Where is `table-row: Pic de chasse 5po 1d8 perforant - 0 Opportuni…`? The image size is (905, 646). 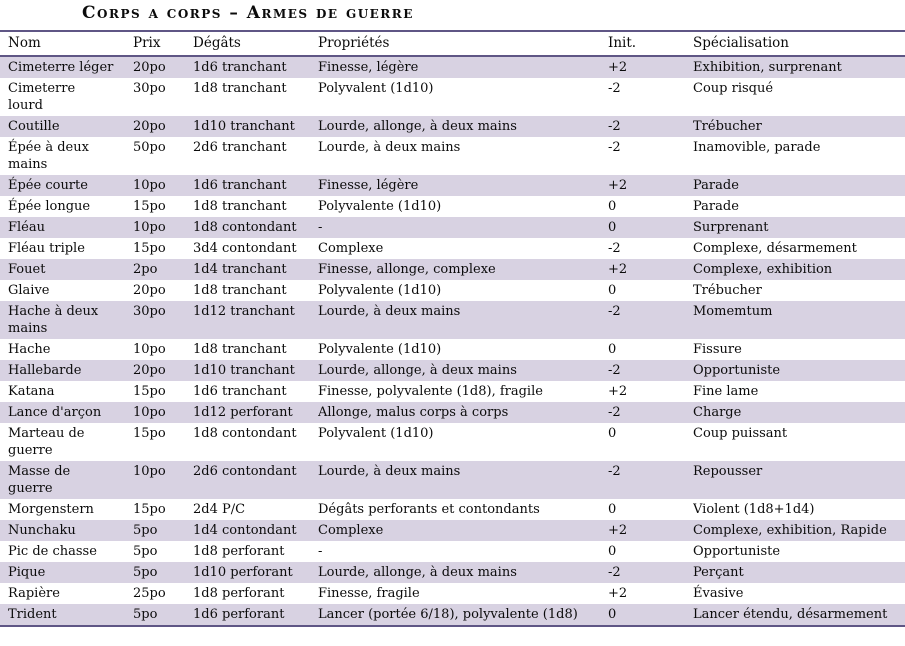 table-row: Pic de chasse 5po 1d8 perforant - 0 Opportuni… is located at coordinates (452, 551).